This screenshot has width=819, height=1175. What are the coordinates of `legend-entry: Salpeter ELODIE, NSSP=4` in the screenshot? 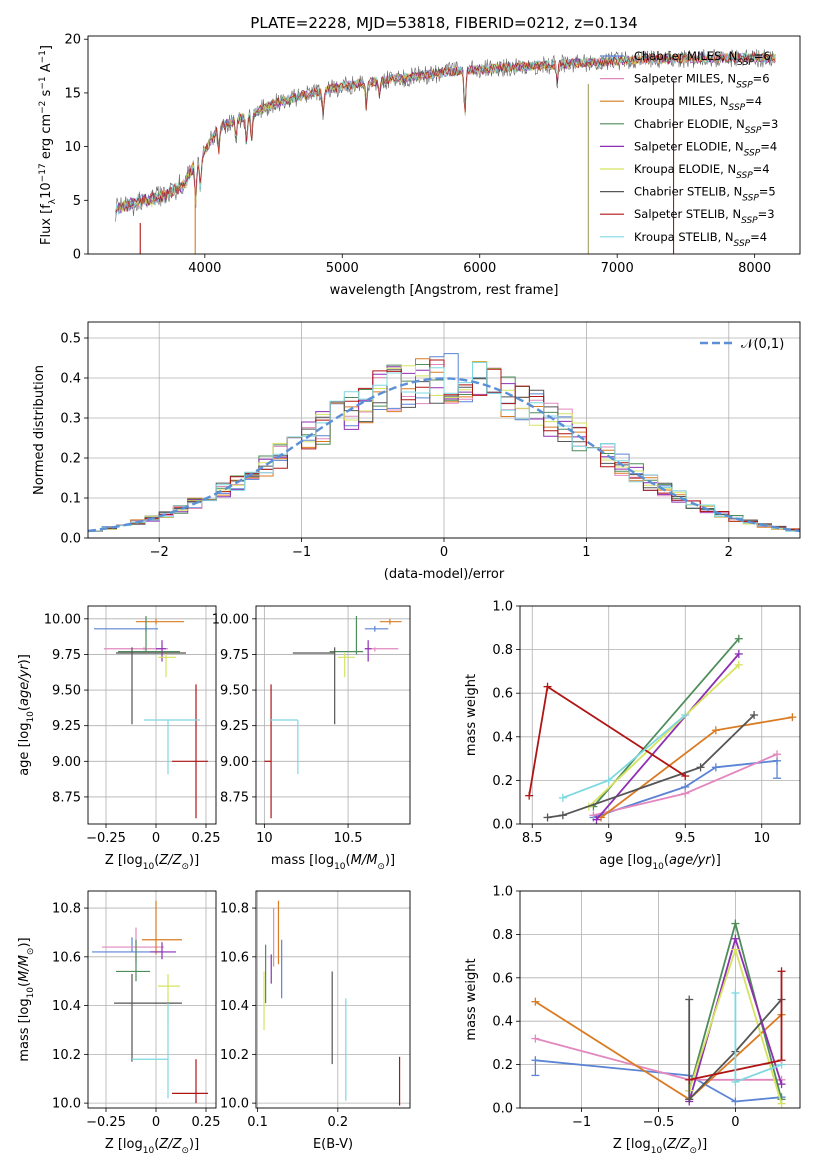 It's located at (705, 148).